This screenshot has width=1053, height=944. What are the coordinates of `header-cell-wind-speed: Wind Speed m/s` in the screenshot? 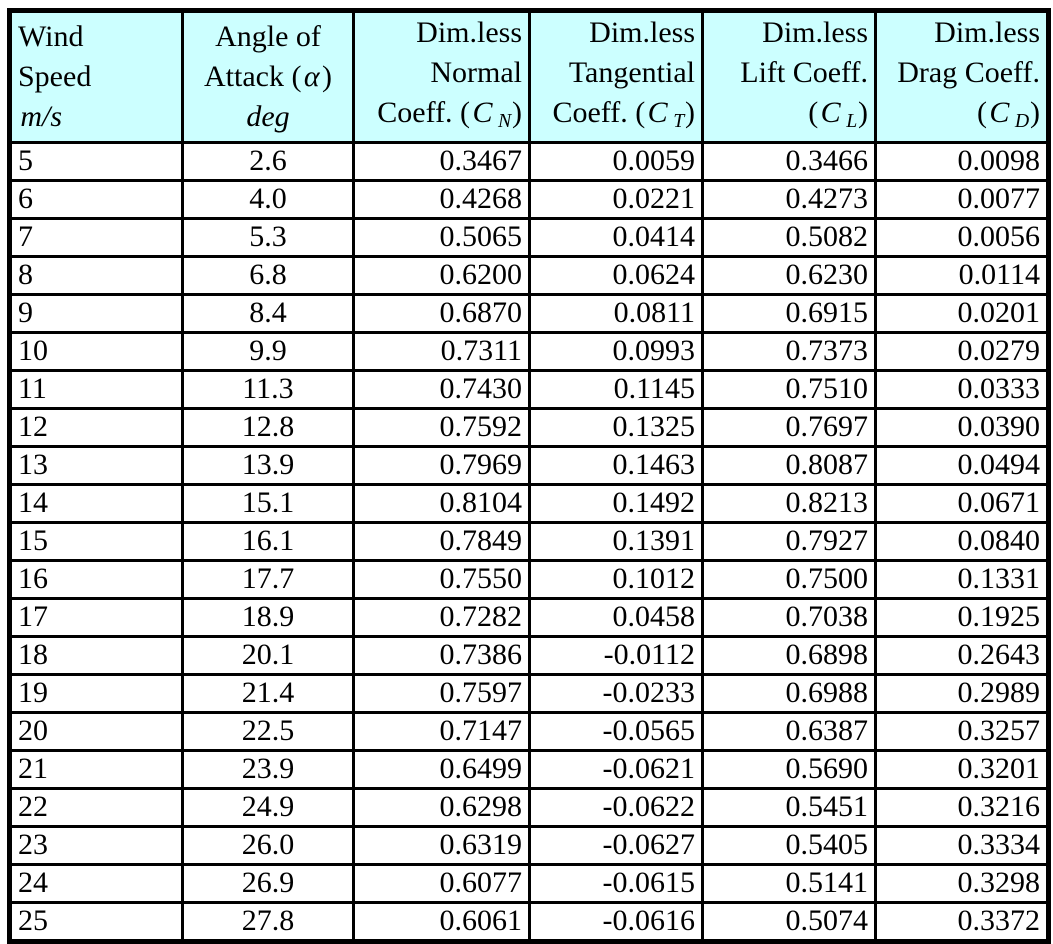 It's located at (96, 76).